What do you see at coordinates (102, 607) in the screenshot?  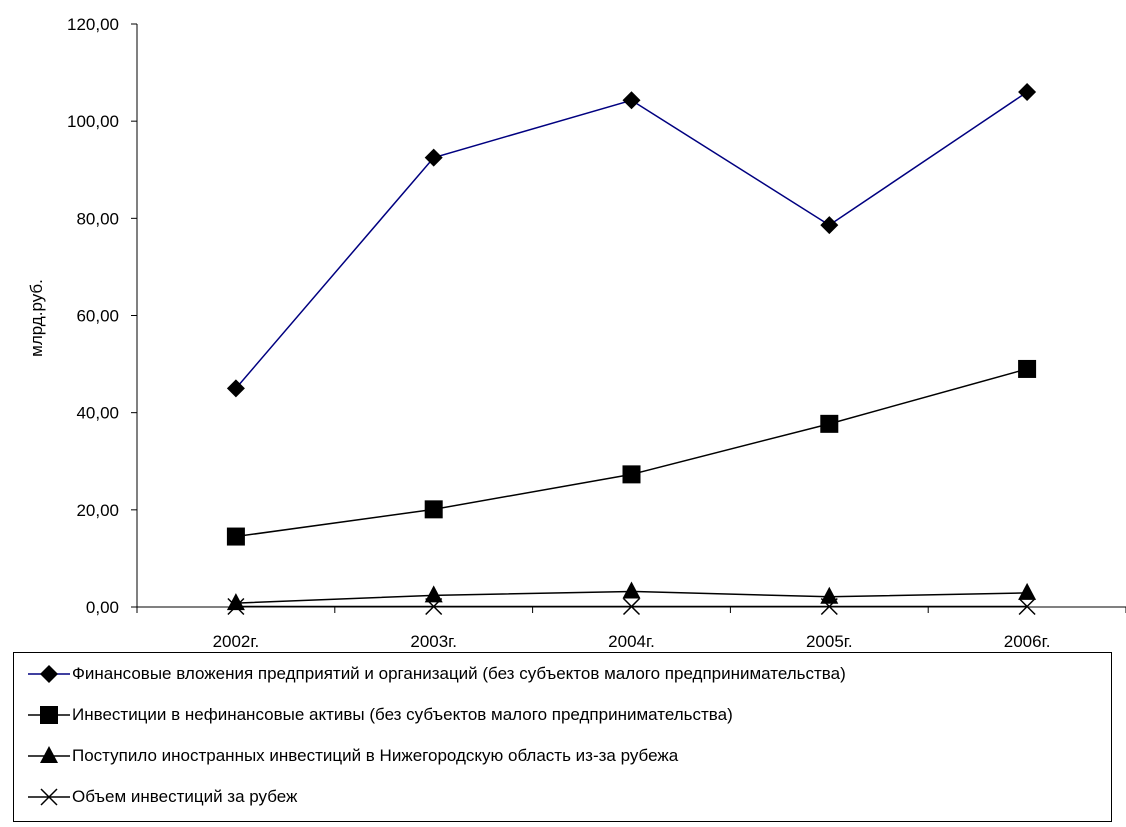 I see `y-tick-label: 0,00` at bounding box center [102, 607].